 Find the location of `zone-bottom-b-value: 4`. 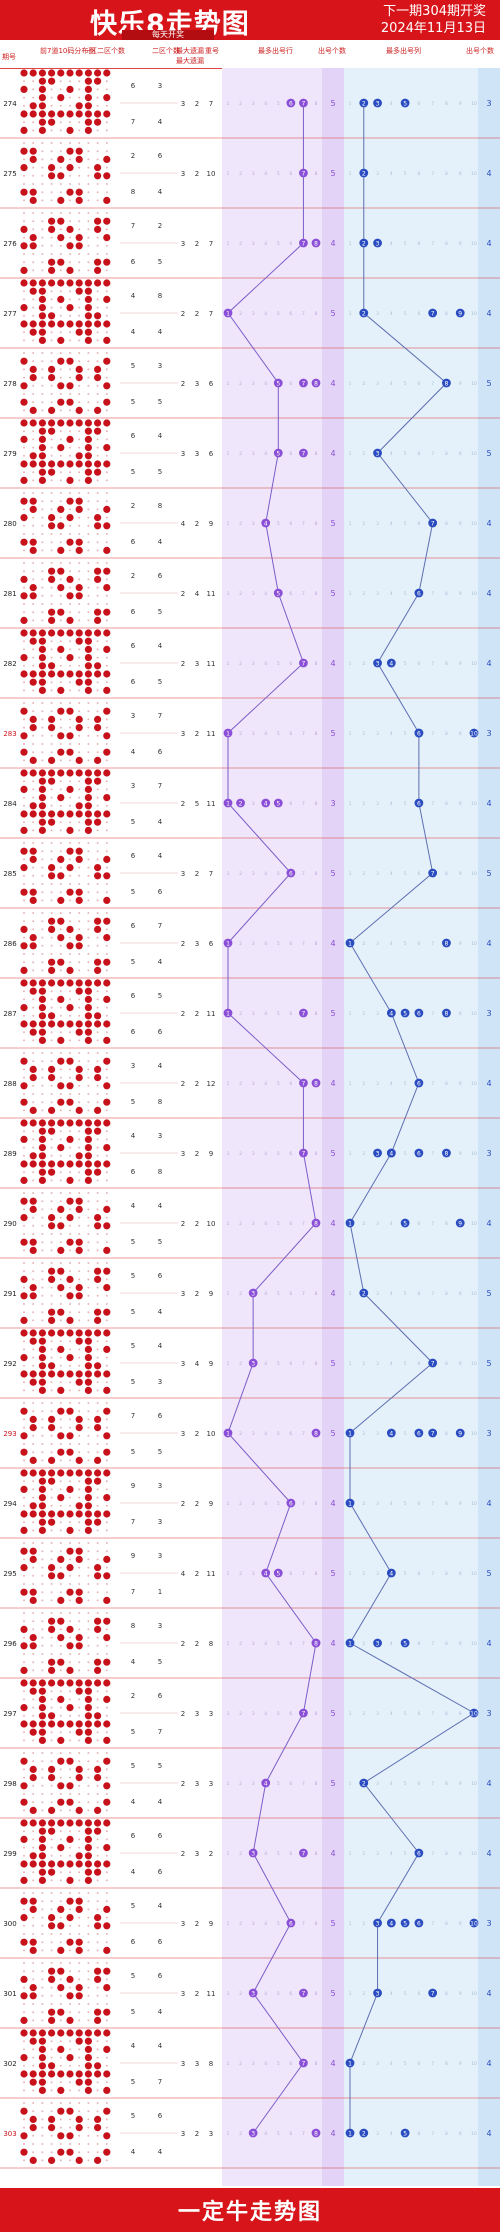

zone-bottom-b-value: 4 is located at coordinates (160, 192).